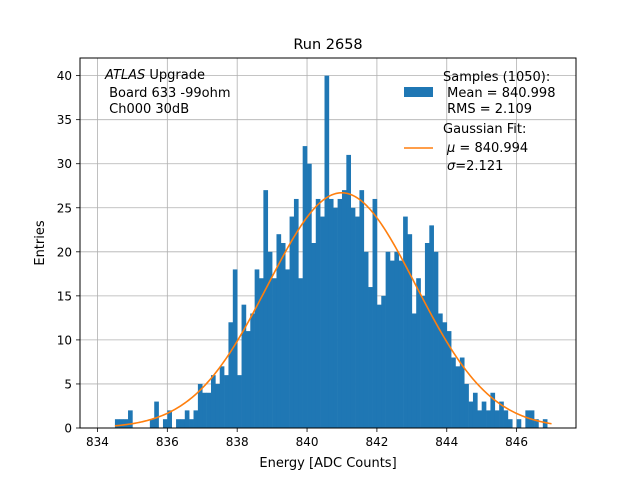  What do you see at coordinates (418, 92) in the screenshot?
I see `legend-histogram-swatch` at bounding box center [418, 92].